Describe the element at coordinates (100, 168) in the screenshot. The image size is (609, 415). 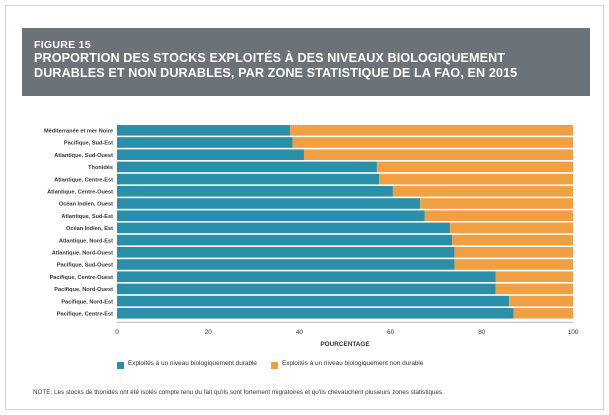
I see `category-label: Thonidés` at that location.